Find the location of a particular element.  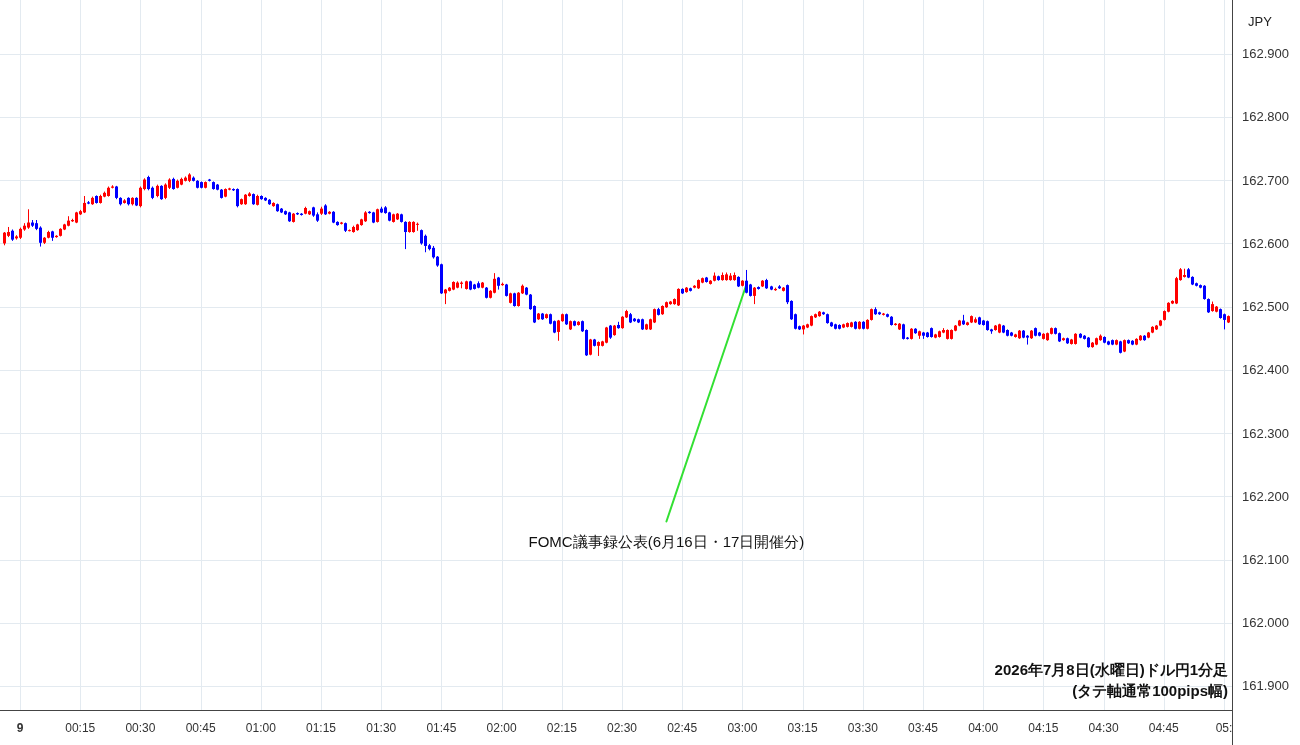

x-tick-label: 04:00 is located at coordinates (983, 728).